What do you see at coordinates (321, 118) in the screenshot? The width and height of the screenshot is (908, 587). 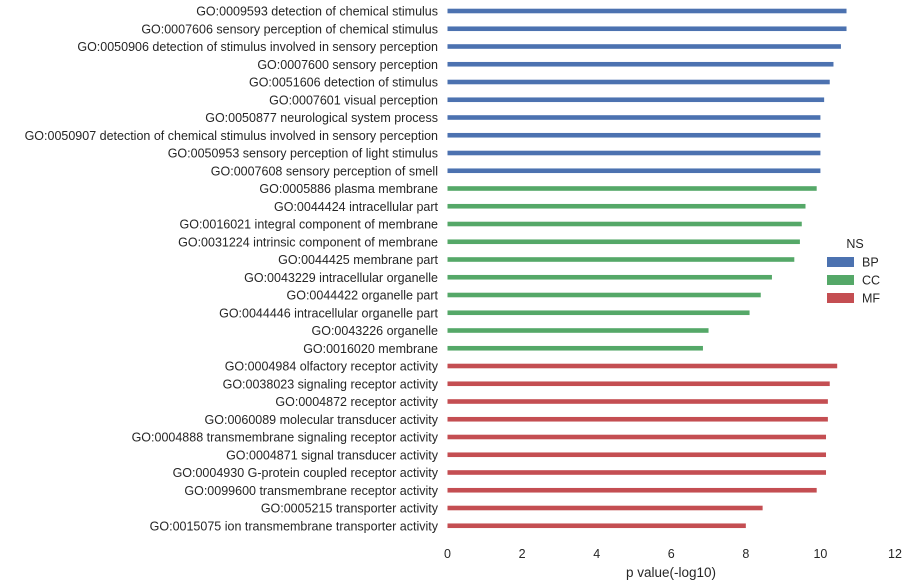 I see `category-label: GO:0050877 neurological system process` at bounding box center [321, 118].